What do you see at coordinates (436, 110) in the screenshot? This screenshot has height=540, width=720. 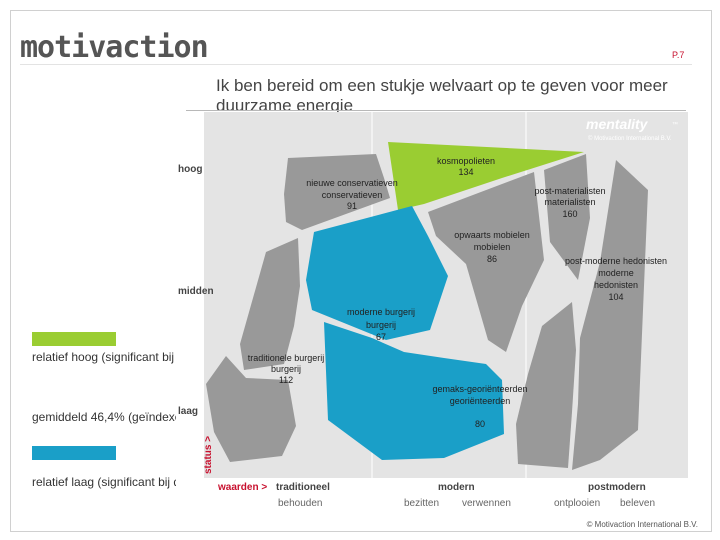 I see `title-divider` at bounding box center [436, 110].